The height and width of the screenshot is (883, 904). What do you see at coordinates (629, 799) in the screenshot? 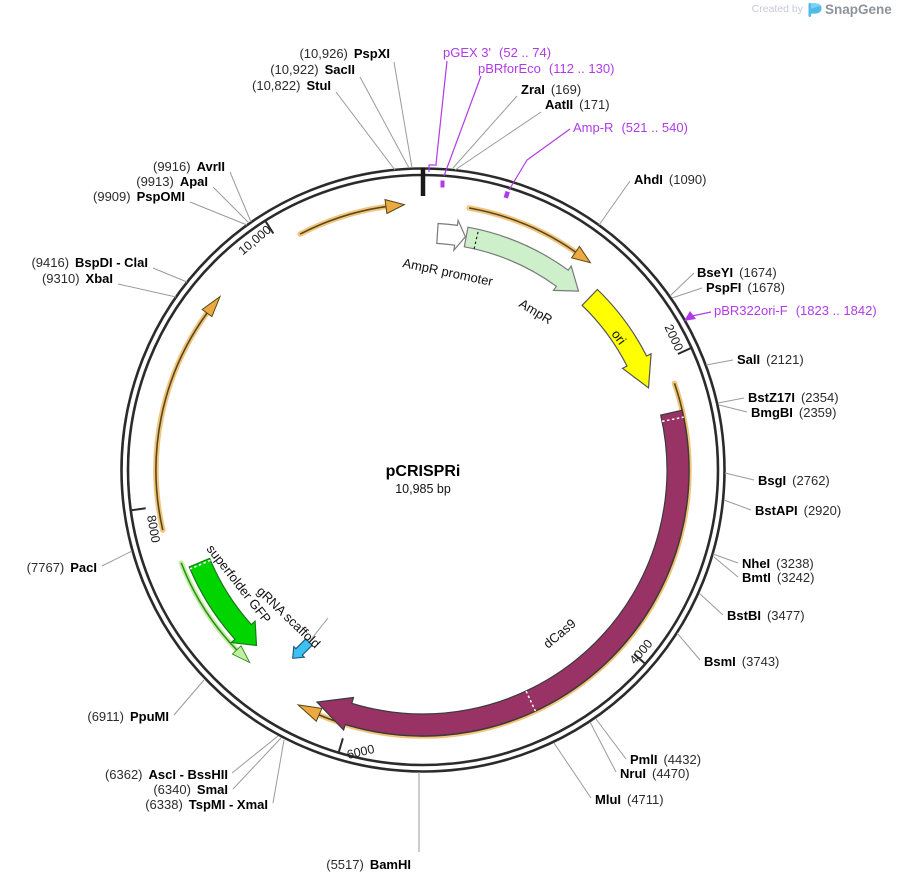
I see `site-label-mlui: MluI (4711)` at bounding box center [629, 799].